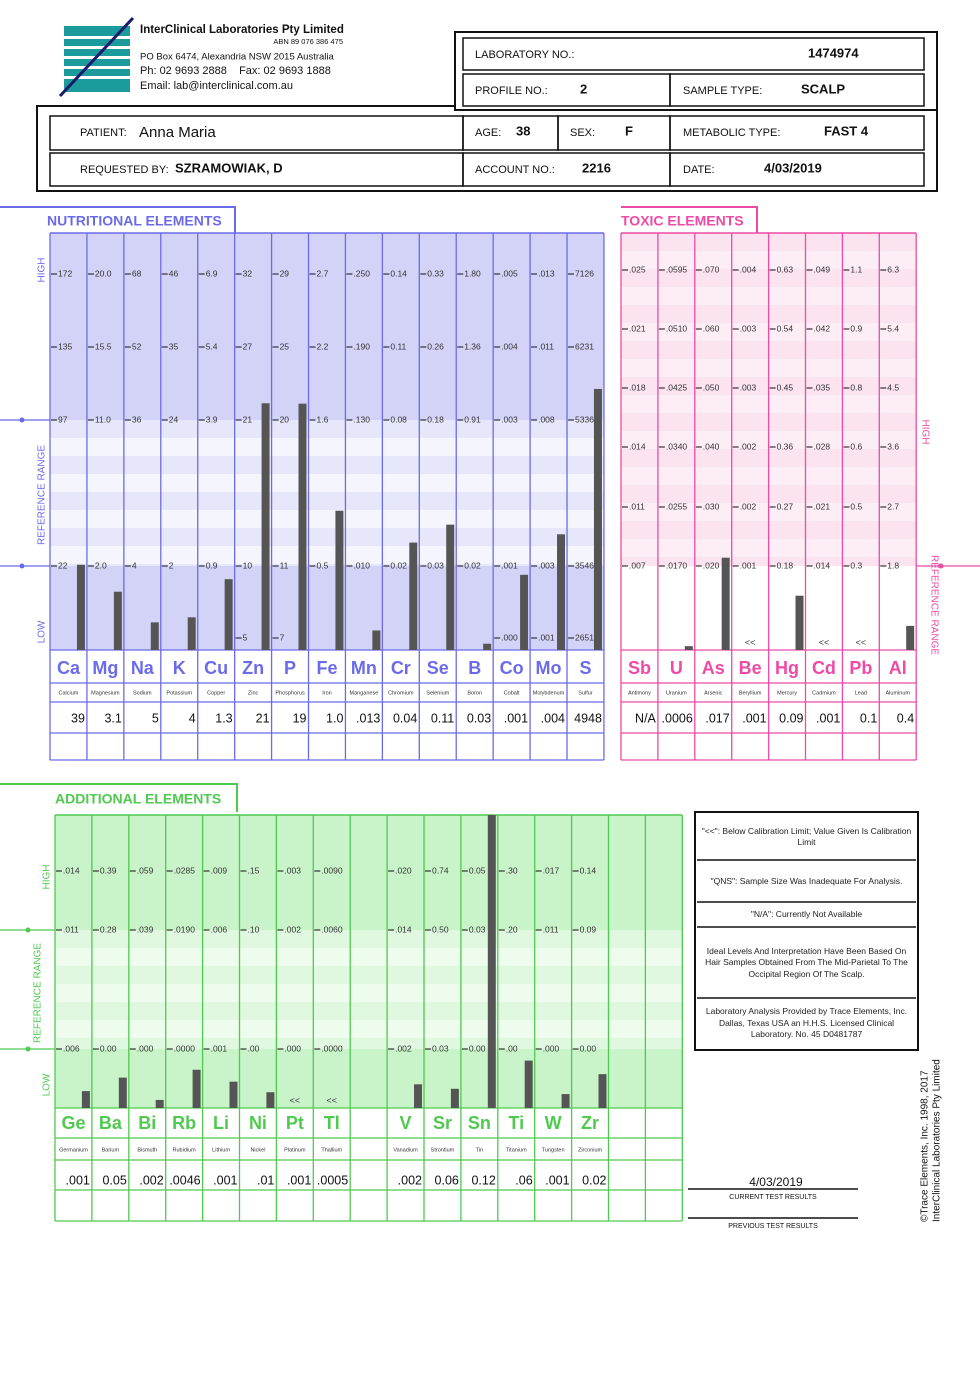  What do you see at coordinates (590, 1150) in the screenshot?
I see `element-name: Zirconium` at bounding box center [590, 1150].